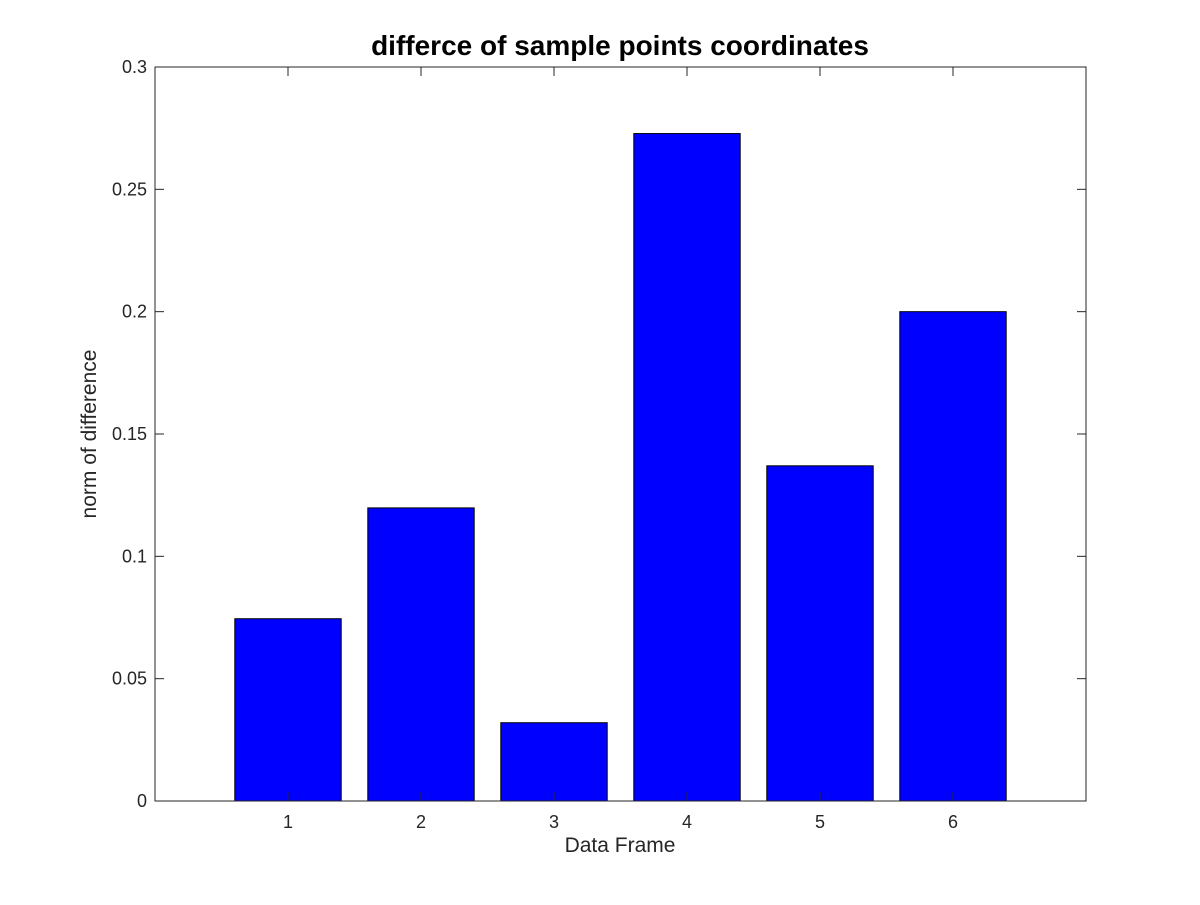 The width and height of the screenshot is (1200, 905). Describe the element at coordinates (129, 189) in the screenshot. I see `y-tick-label: 0.25` at that location.